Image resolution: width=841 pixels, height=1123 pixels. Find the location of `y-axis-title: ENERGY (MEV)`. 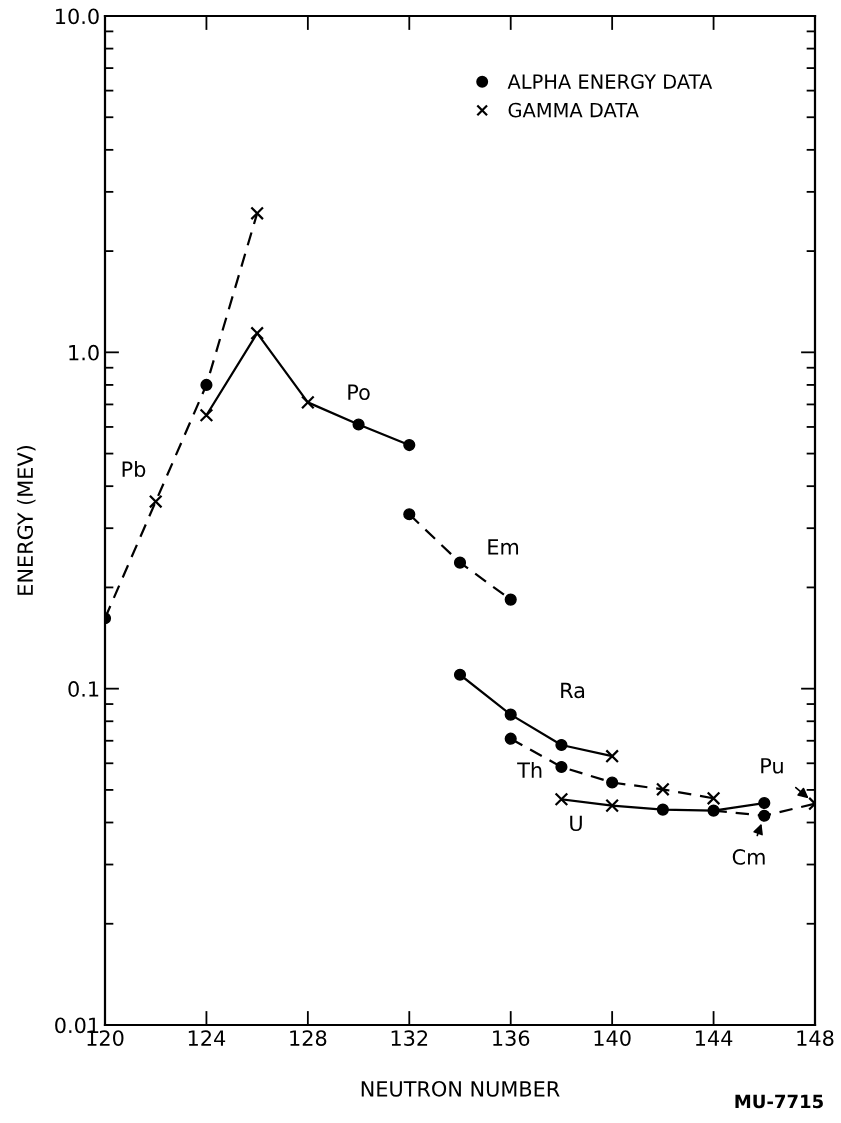

y-axis-title: ENERGY (MEV) is located at coordinates (26, 520).